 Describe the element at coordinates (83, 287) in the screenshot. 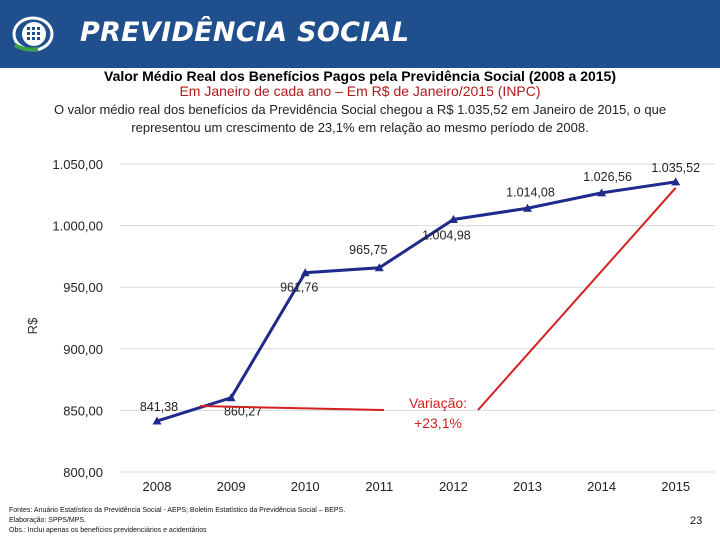

I see `y-tick-label: 950,00` at that location.